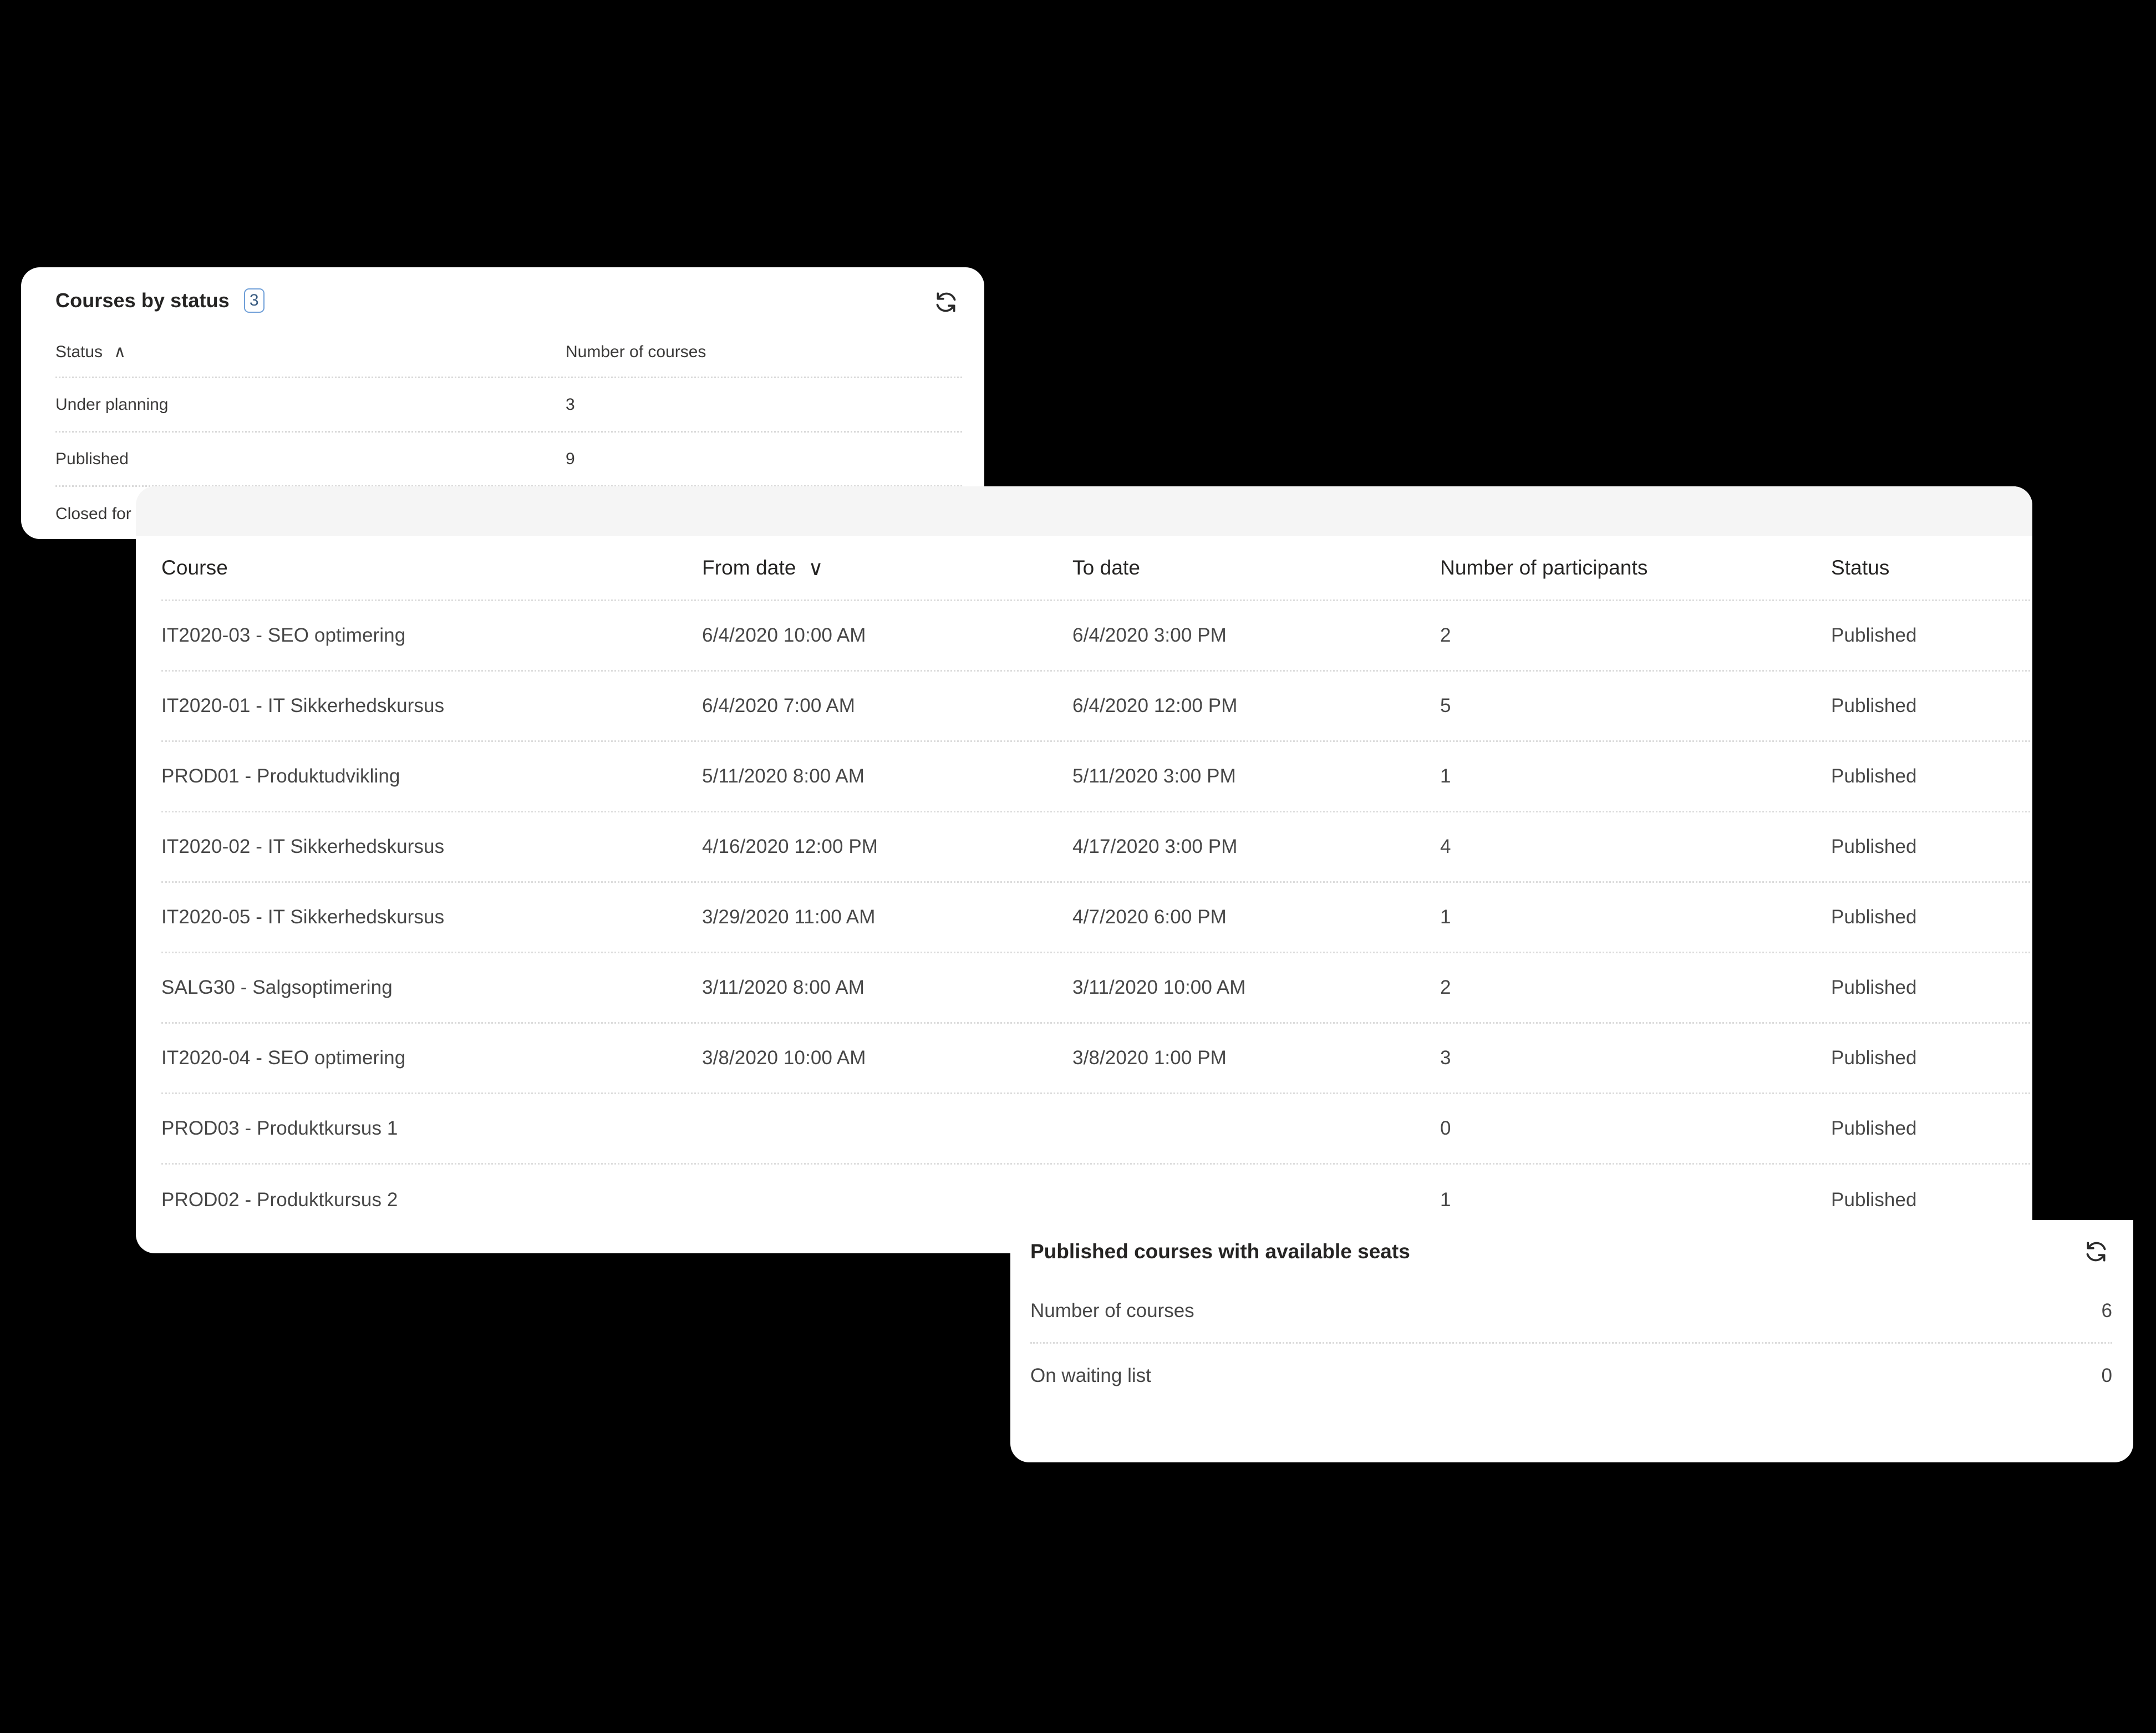 The image size is (2156, 1733). Describe the element at coordinates (815, 568) in the screenshot. I see `sort-descending-icon: ∨` at that location.